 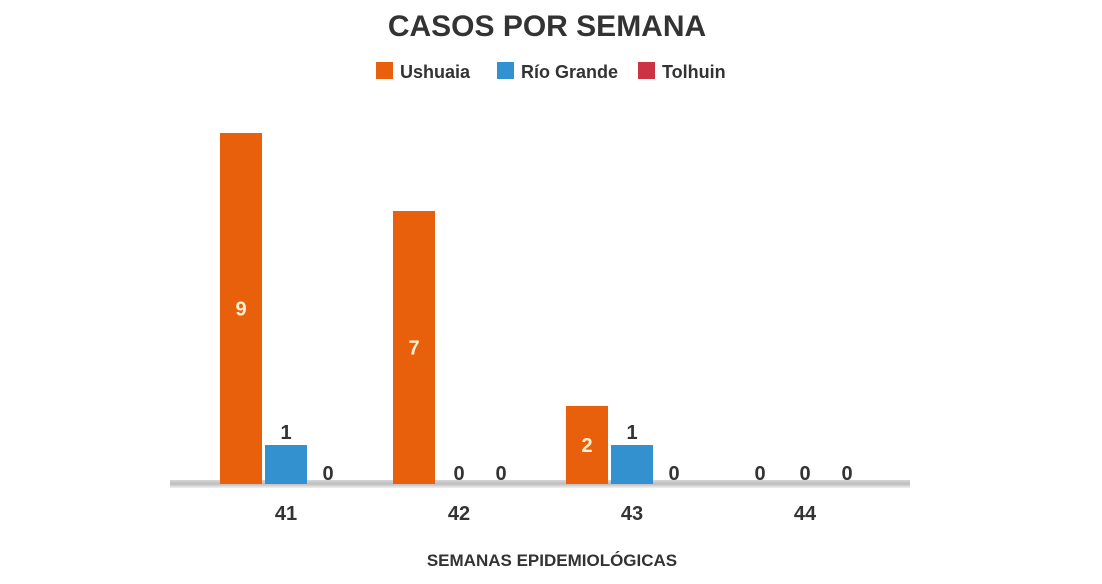 I want to click on data-label: 2, so click(x=586, y=446).